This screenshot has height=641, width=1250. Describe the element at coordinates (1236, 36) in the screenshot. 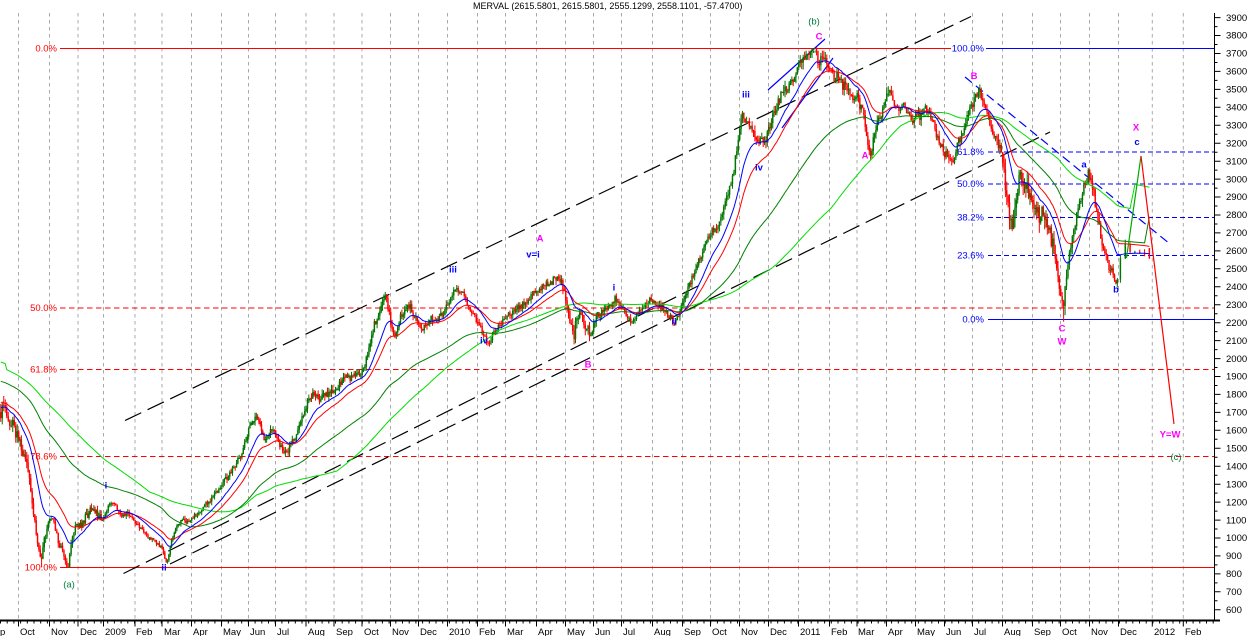

I see `svg-text: 3800` at that location.